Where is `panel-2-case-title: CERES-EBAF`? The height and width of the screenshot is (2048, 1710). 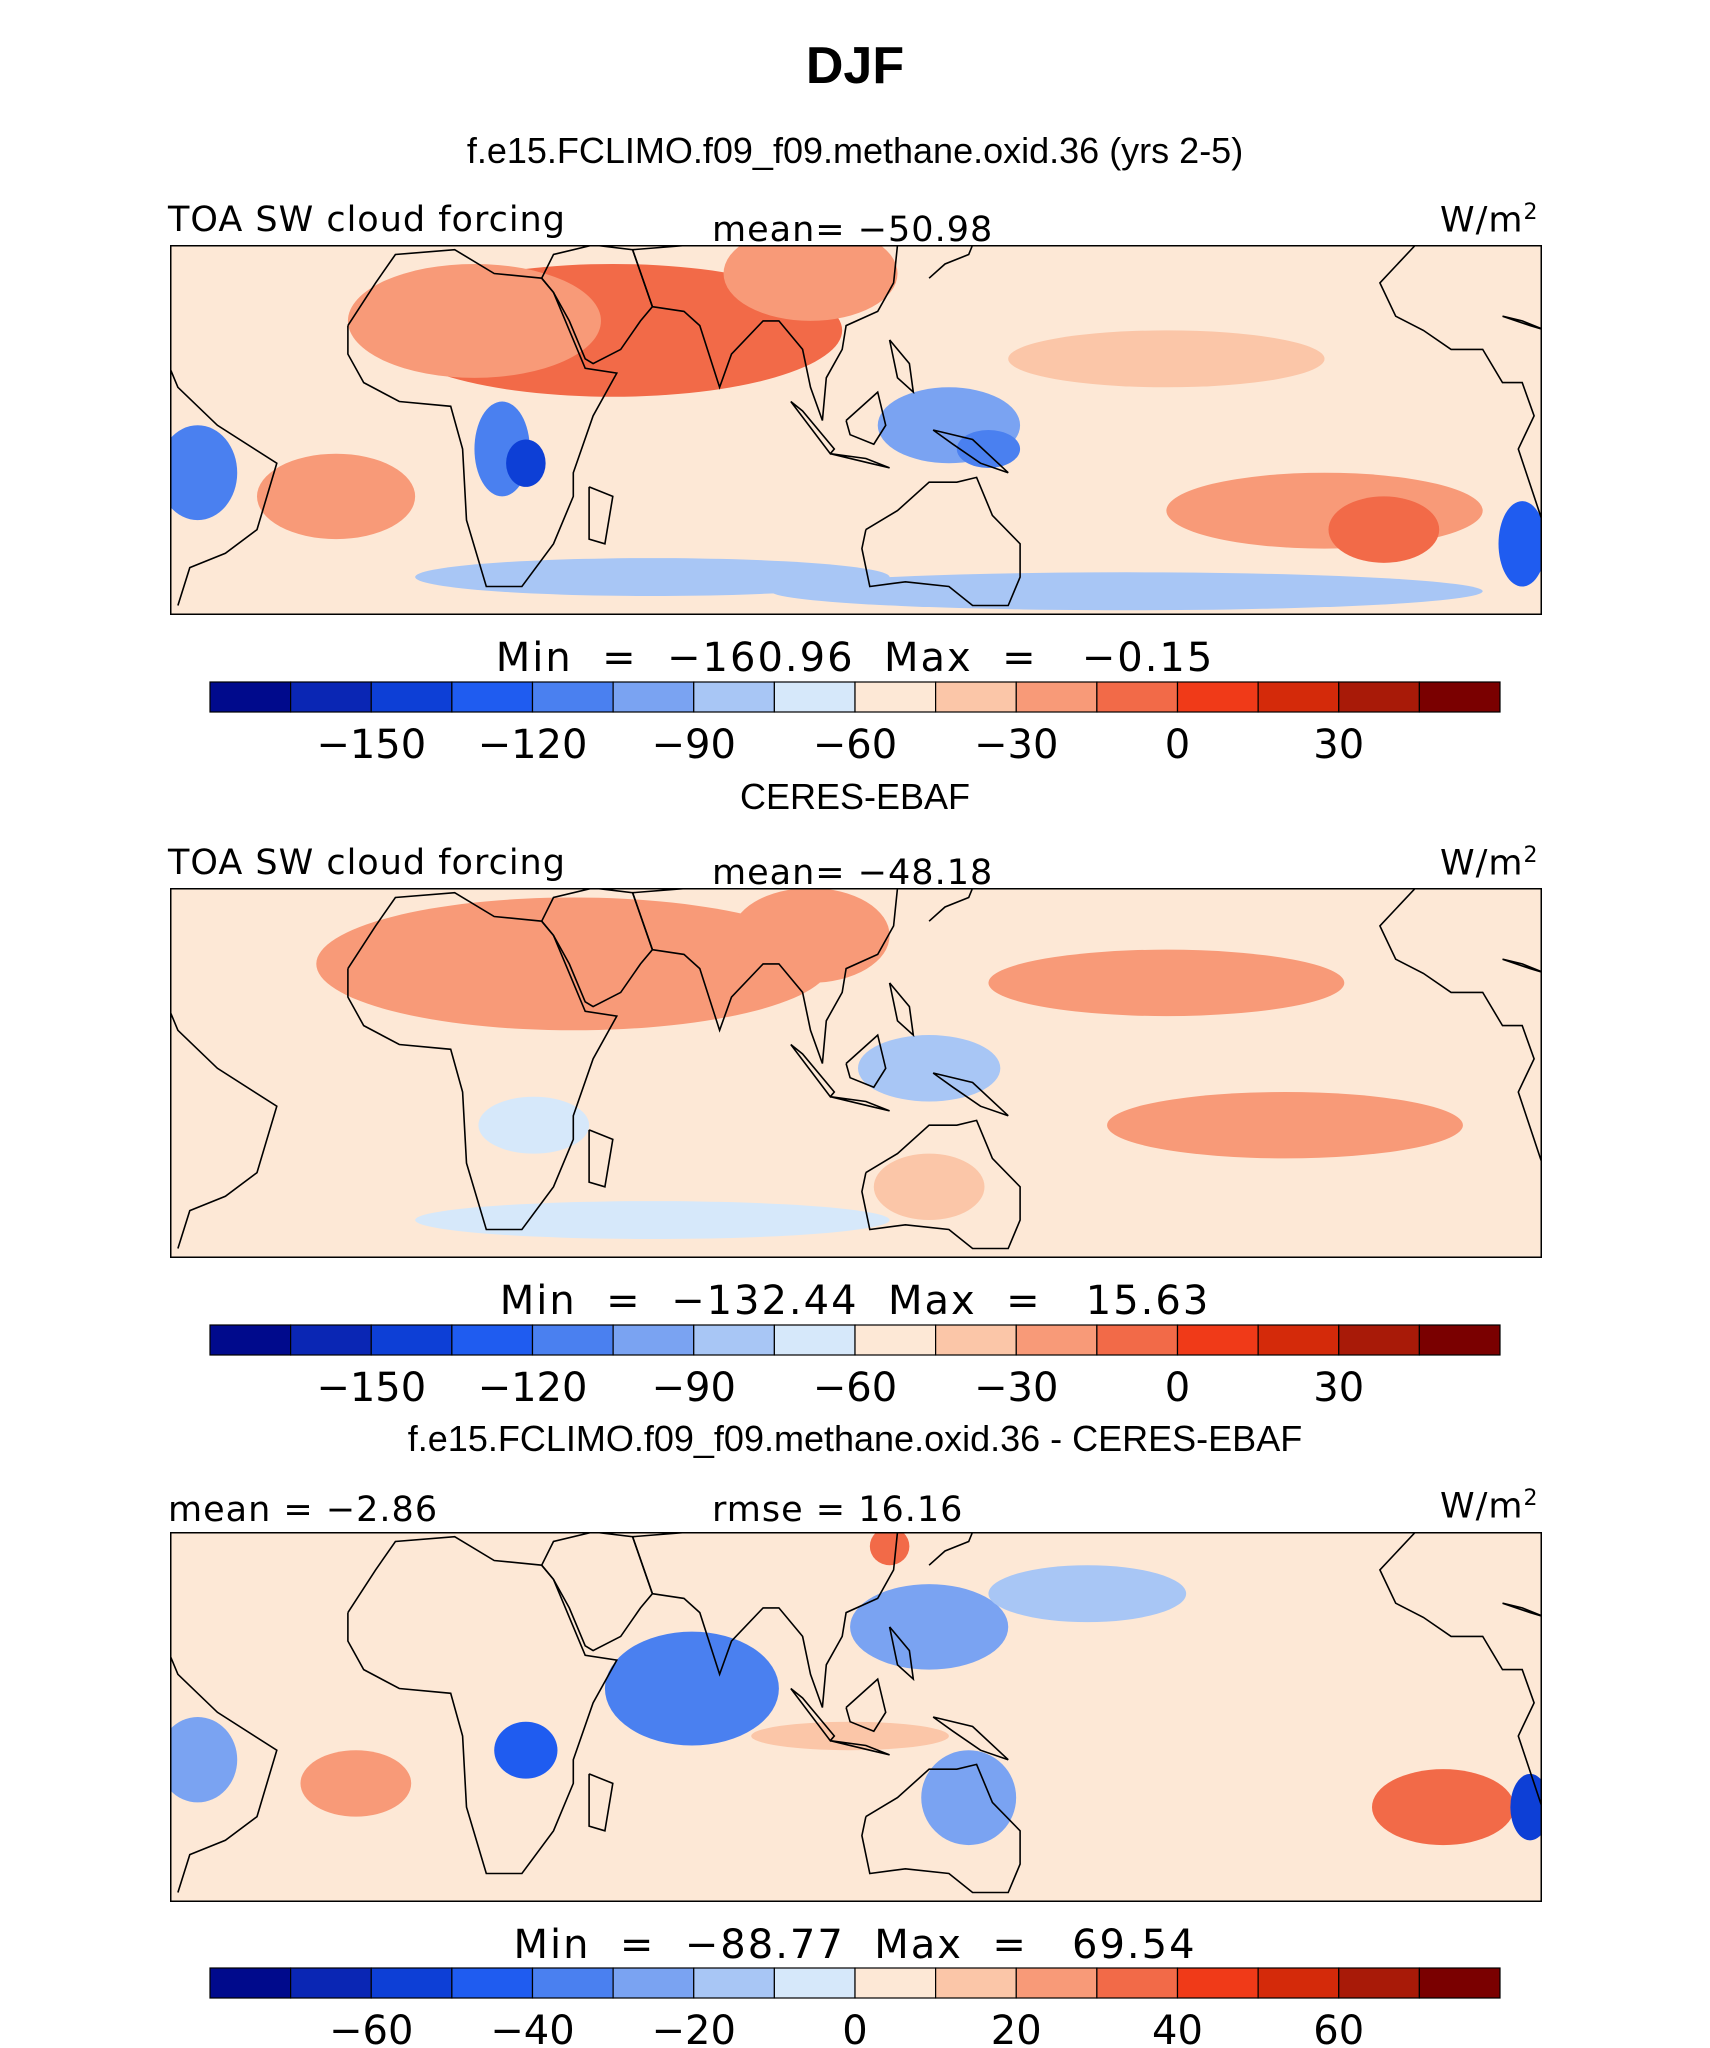 panel-2-case-title: CERES-EBAF is located at coordinates (855, 796).